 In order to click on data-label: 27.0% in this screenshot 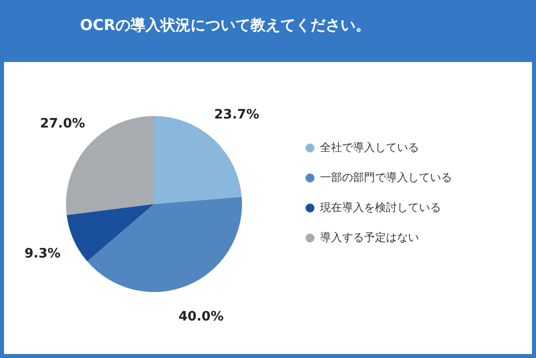, I will do `click(63, 124)`.